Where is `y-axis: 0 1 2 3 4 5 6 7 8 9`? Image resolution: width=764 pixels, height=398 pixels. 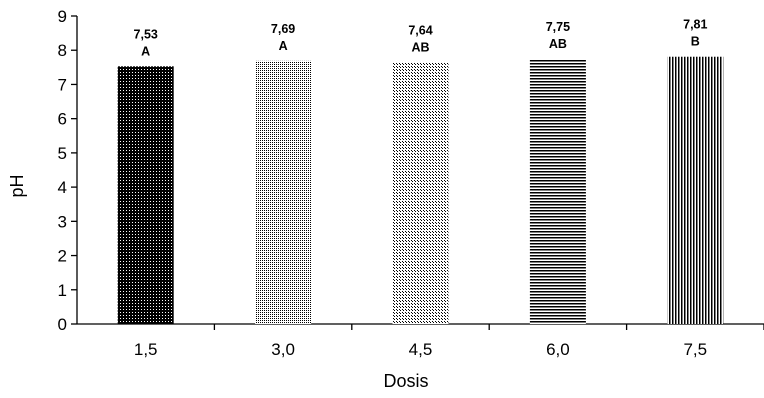
y-axis: 0 1 2 3 4 5 6 7 8 9 is located at coordinates (68, 170).